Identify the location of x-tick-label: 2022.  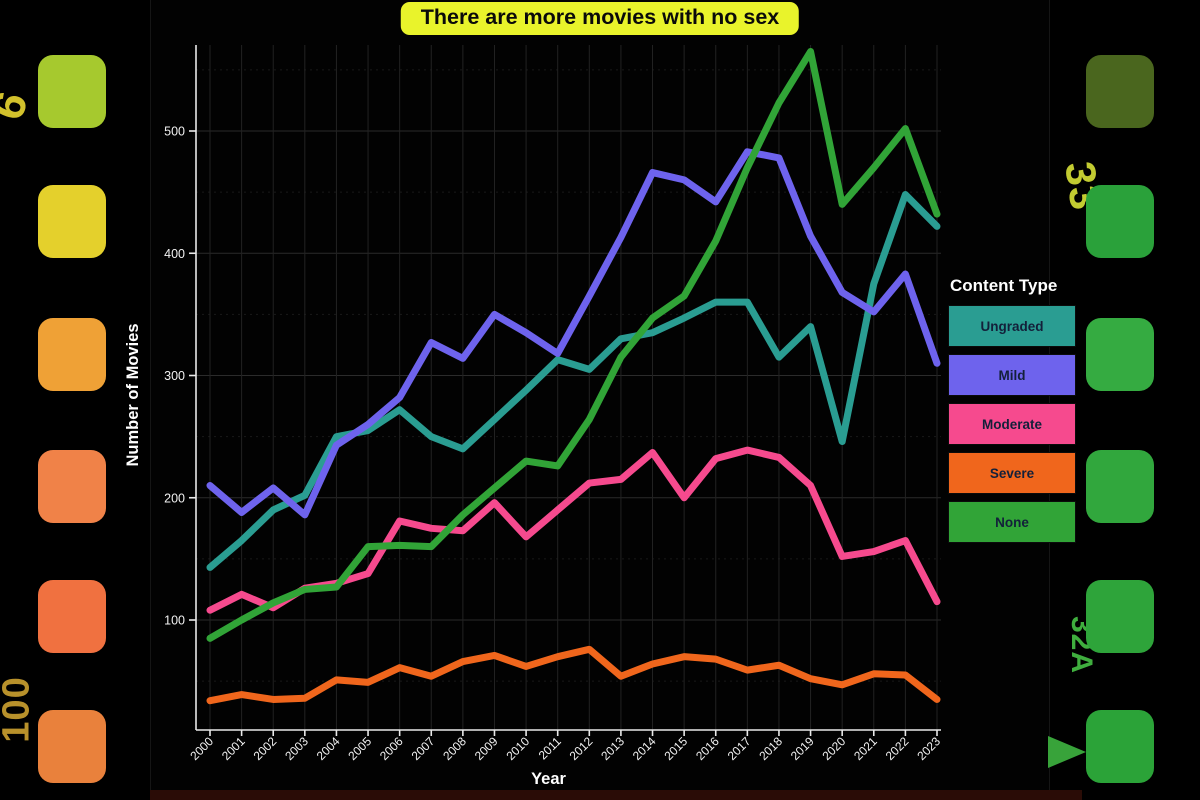
(897, 748).